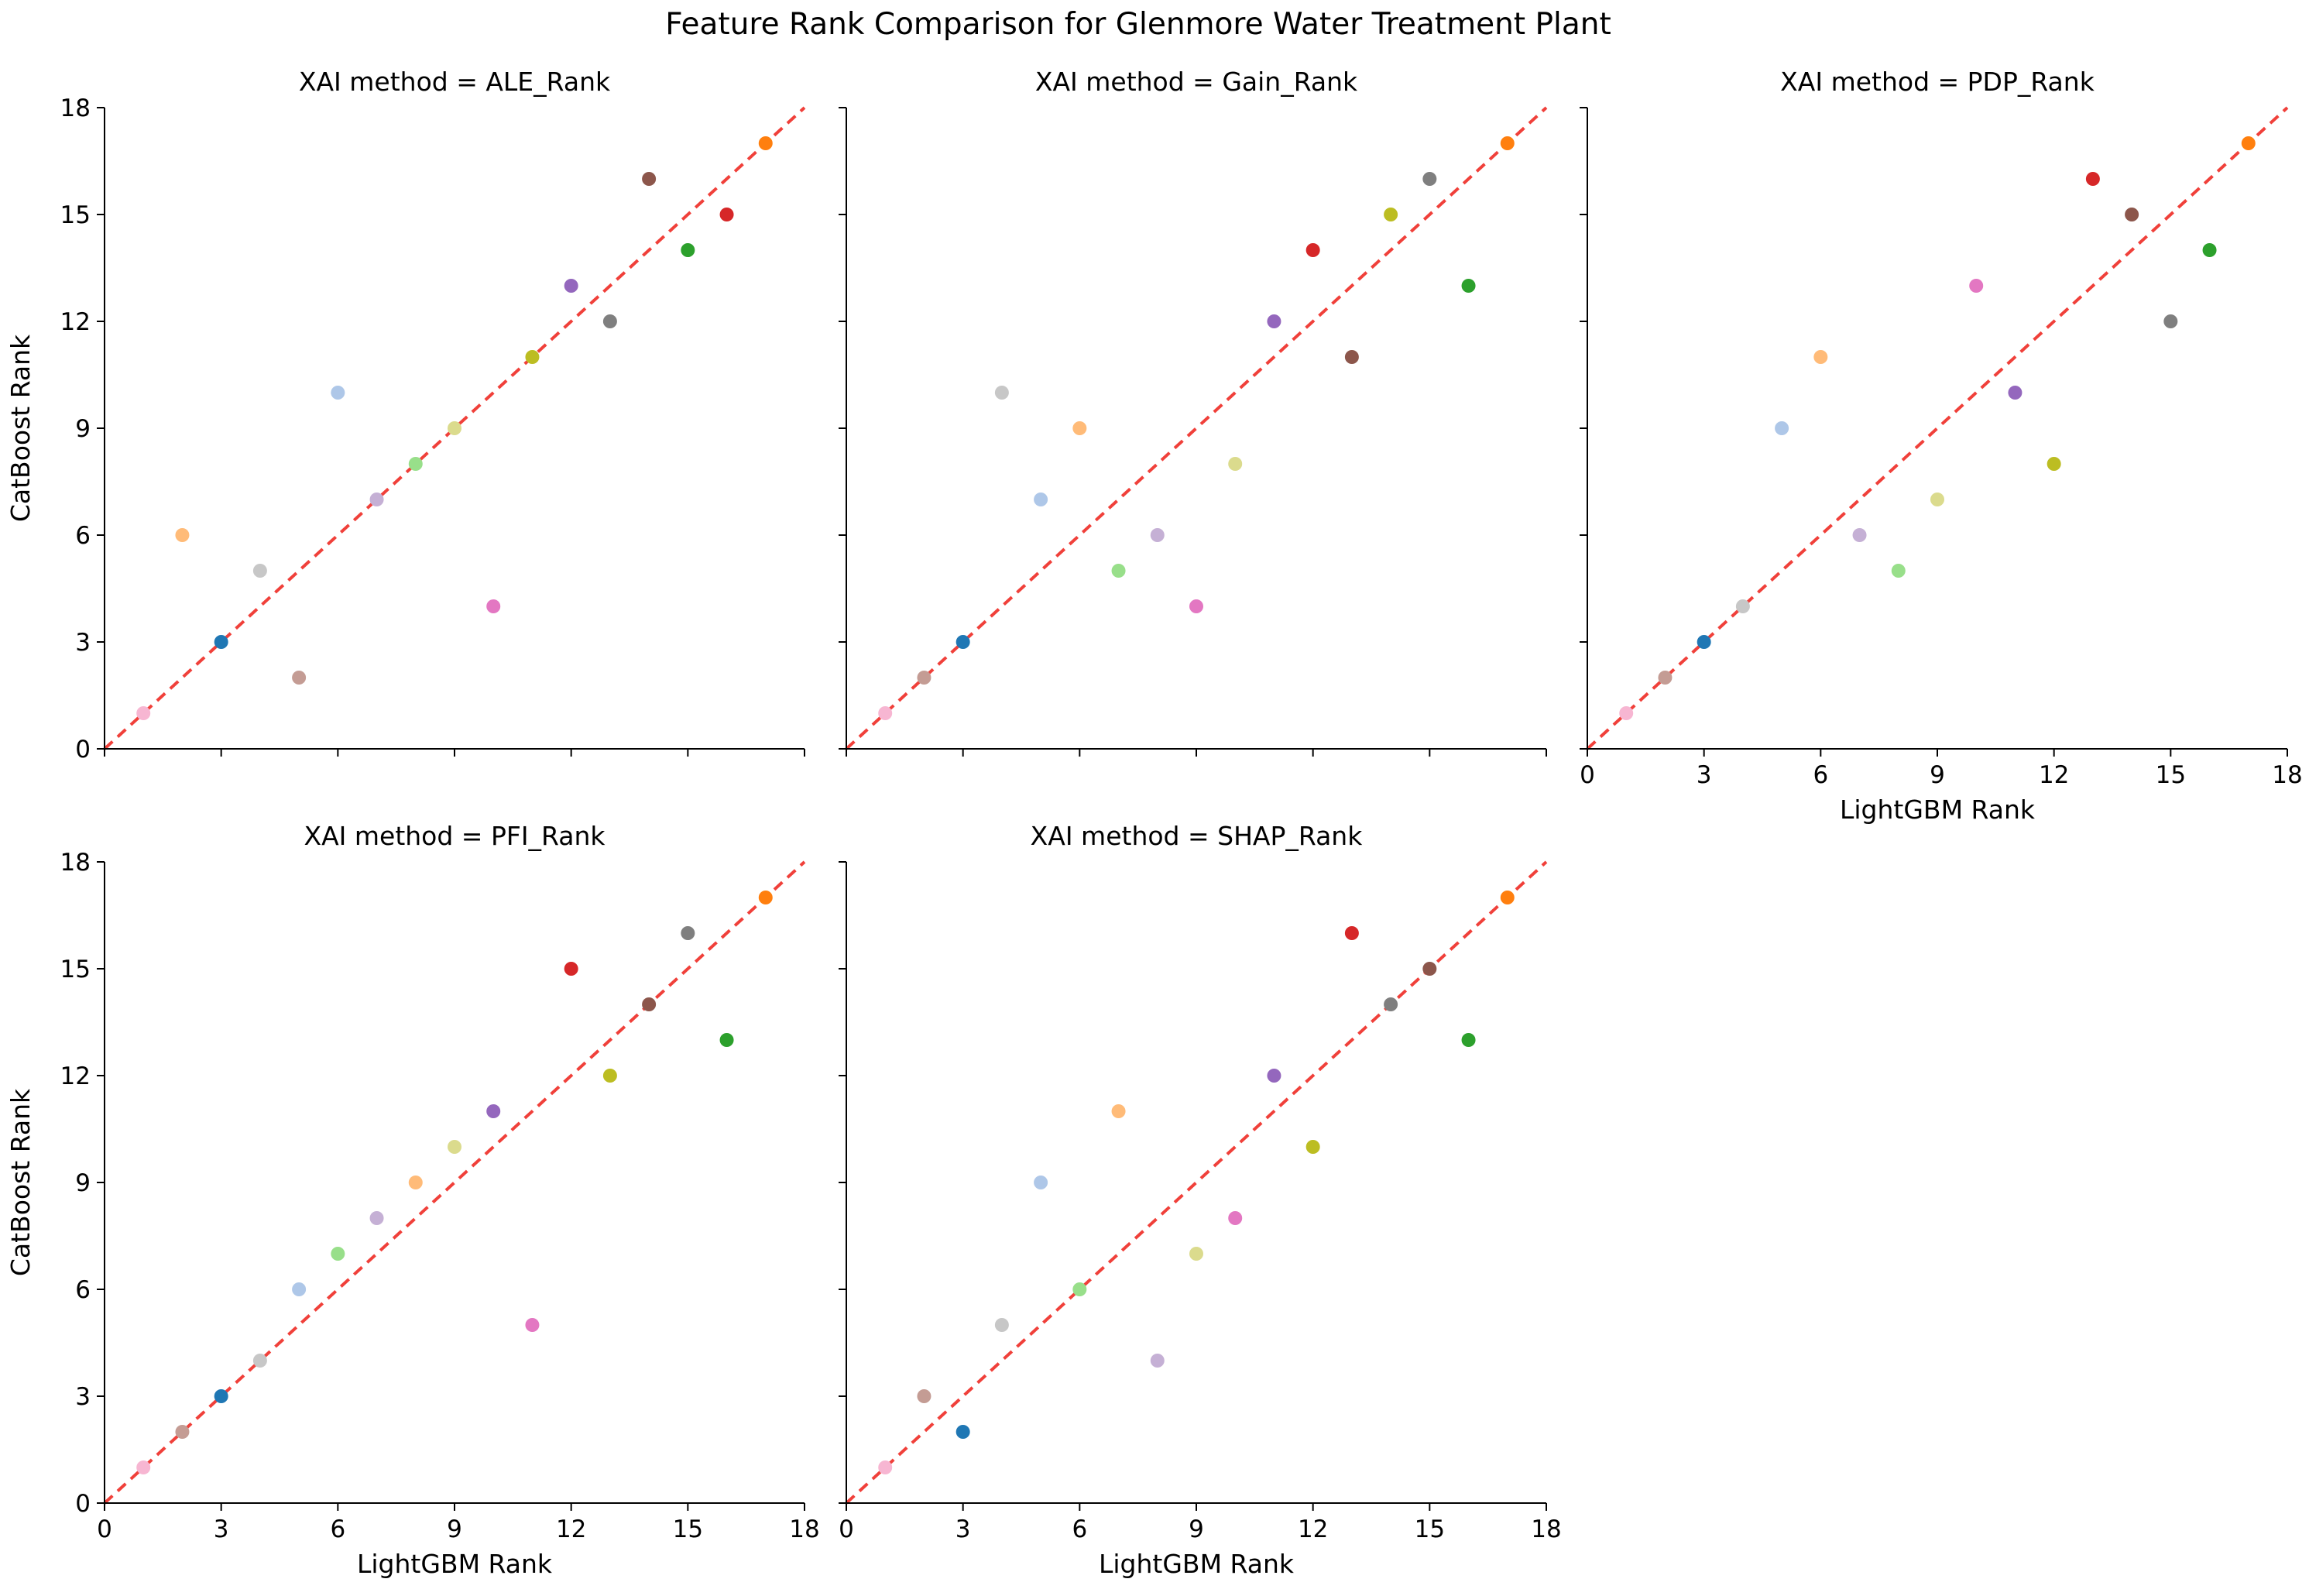 The image size is (2309, 1596). I want to click on y-tick-label: 18, so click(75, 863).